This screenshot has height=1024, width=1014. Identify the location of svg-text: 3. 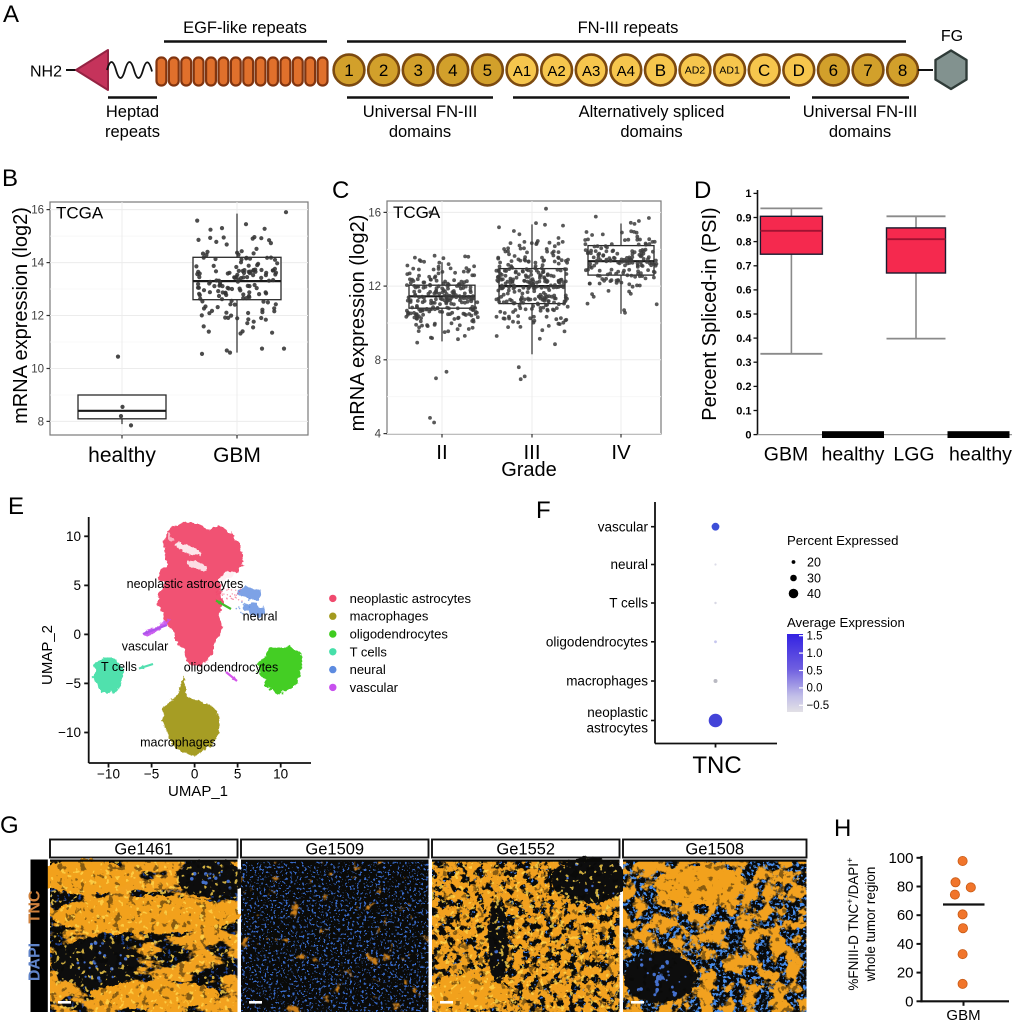
(417, 70).